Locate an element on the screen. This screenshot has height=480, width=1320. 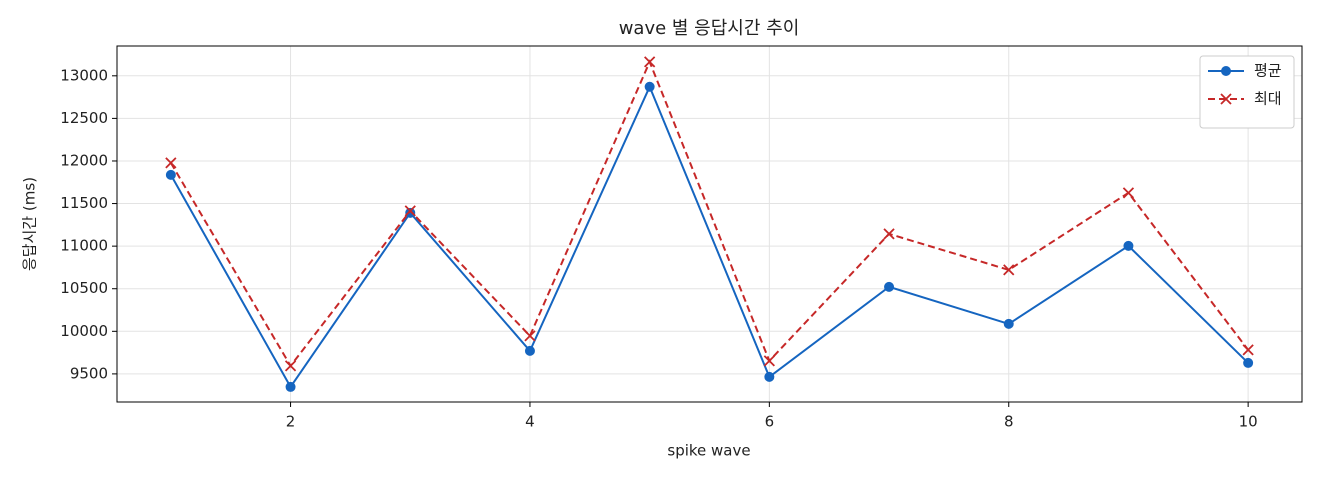
x-axis-label: spike wave is located at coordinates (708, 451).